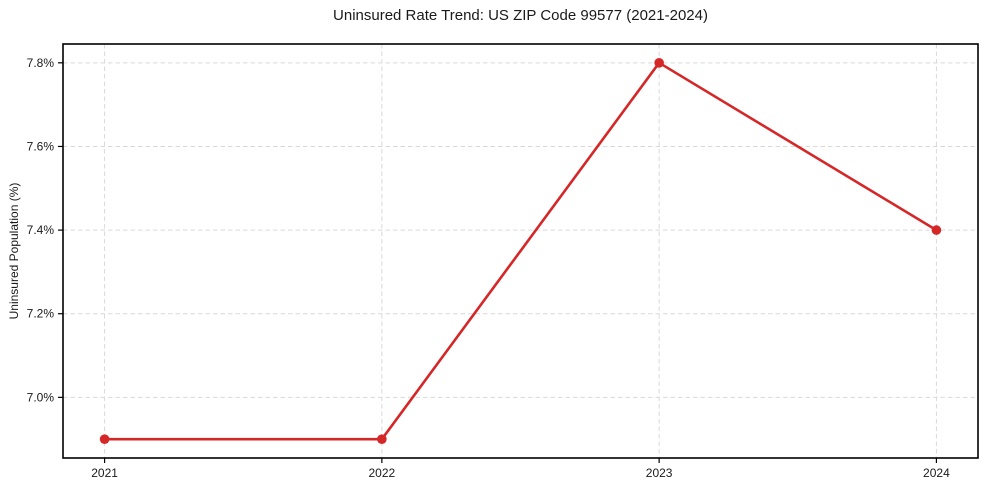  Describe the element at coordinates (104, 473) in the screenshot. I see `x-tick-label: 2021` at that location.